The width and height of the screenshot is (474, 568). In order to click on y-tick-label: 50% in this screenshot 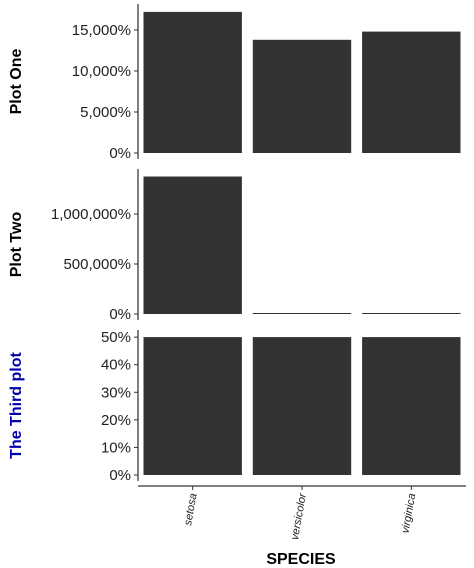, I will do `click(116, 337)`.